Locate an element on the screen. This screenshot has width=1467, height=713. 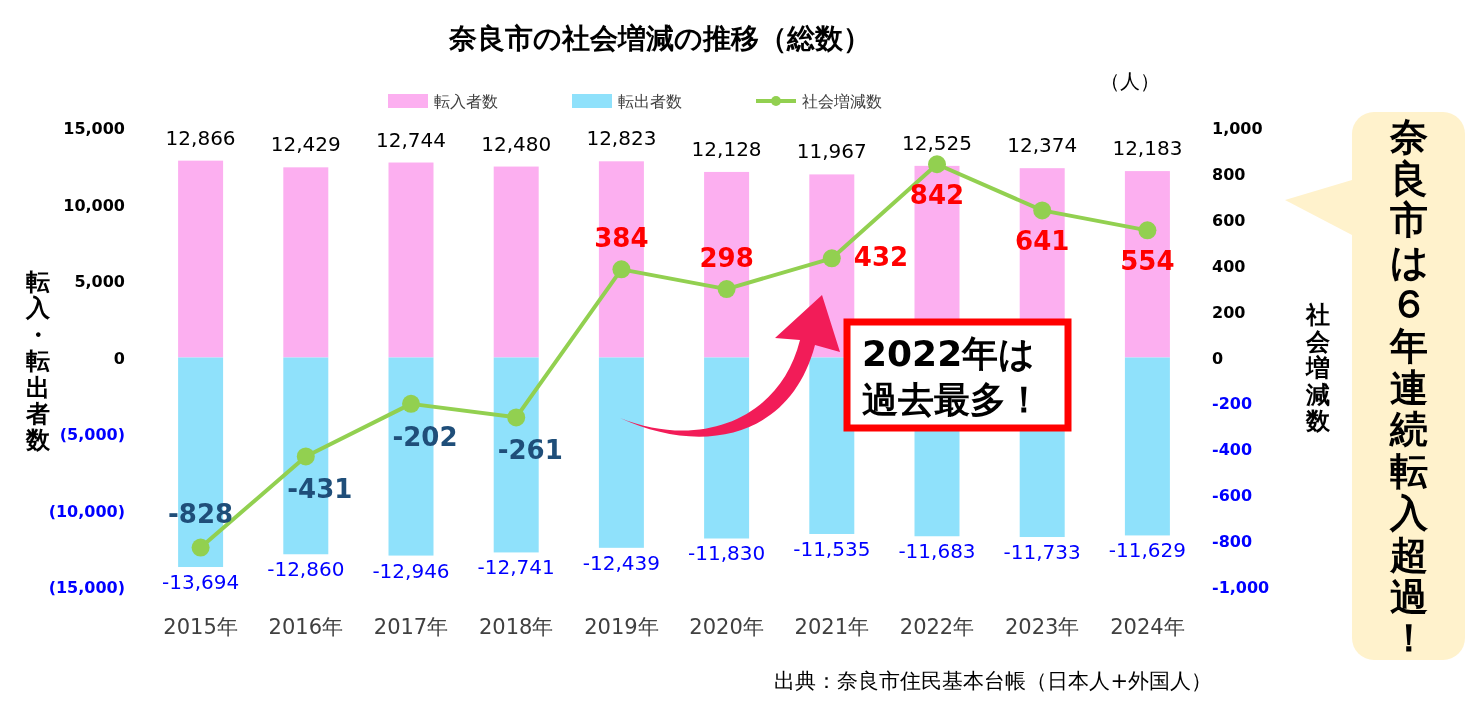
data-label: -11,683 is located at coordinates (937, 551).